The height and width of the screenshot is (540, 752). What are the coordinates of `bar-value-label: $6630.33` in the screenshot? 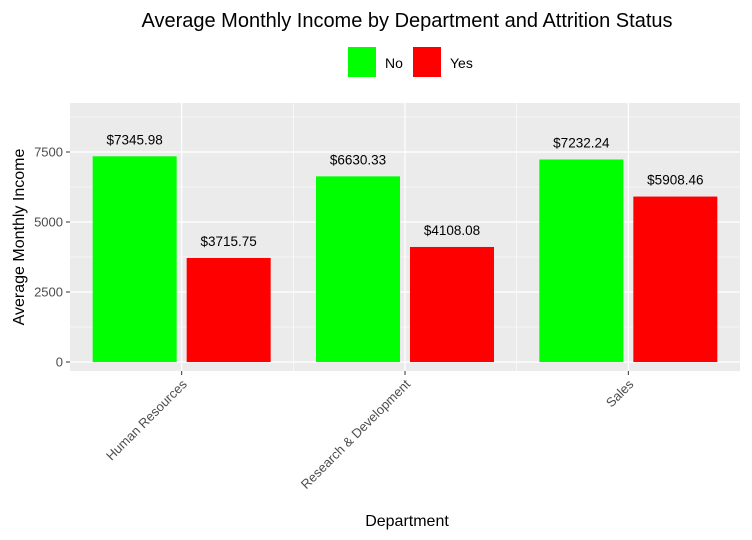 It's located at (358, 159).